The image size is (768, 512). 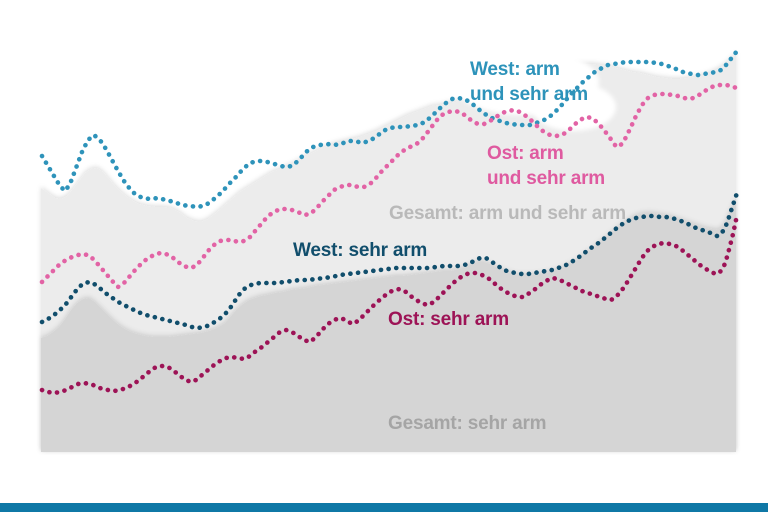 I want to click on label-ost-arm-und-sehr-arm: Ost: arm und sehr arm, so click(x=546, y=166).